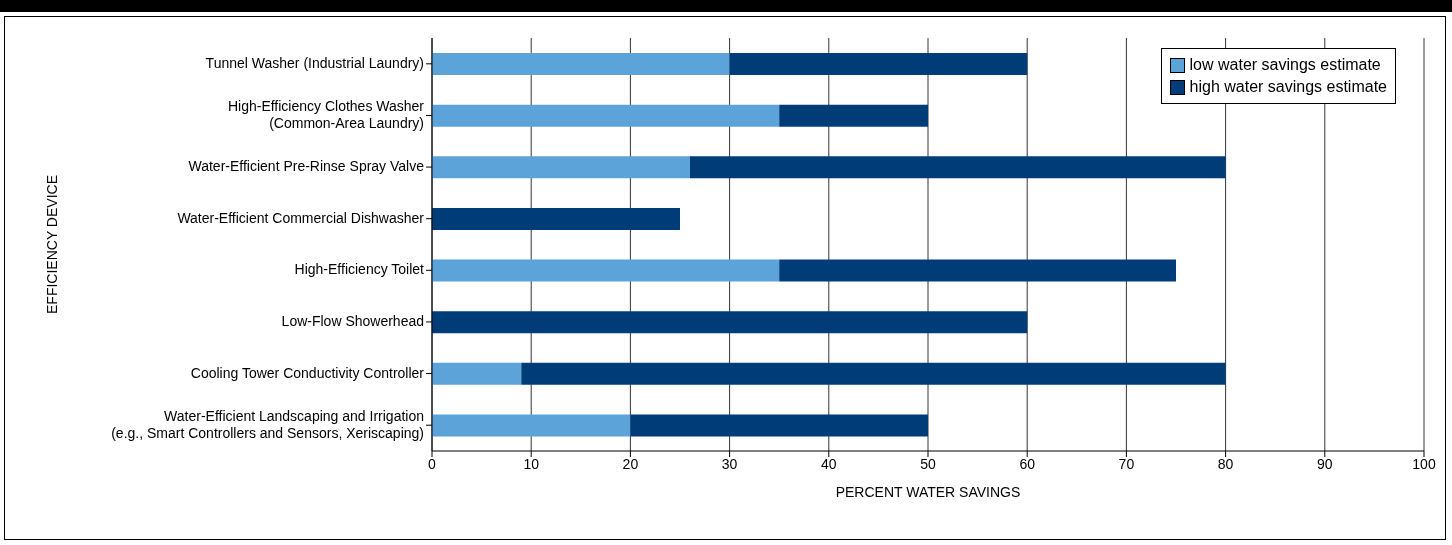  I want to click on y-tick-label: High-Efficiency Toilet, so click(359, 269).